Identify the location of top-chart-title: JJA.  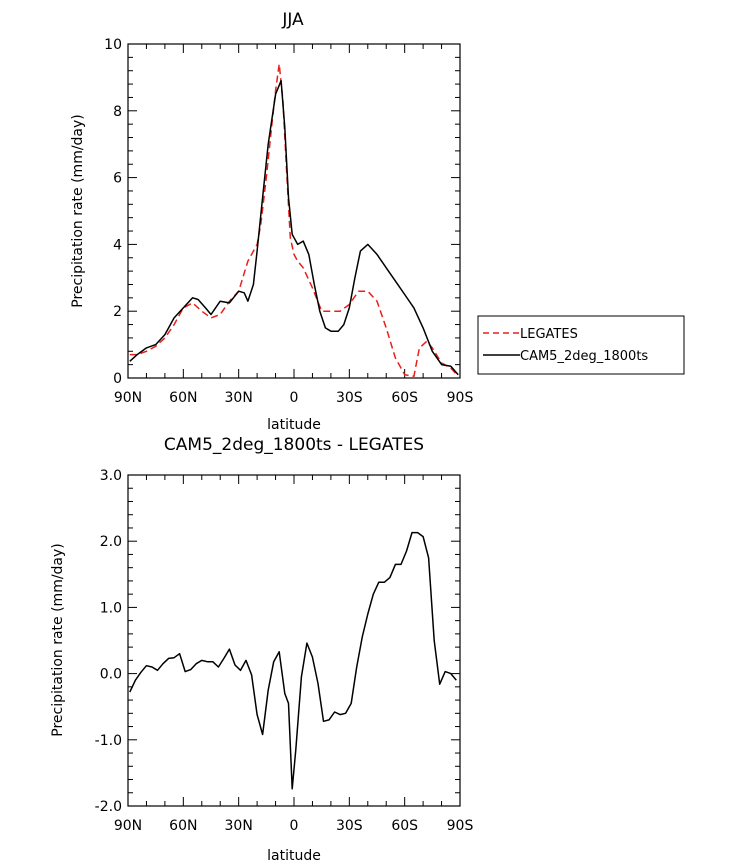
(292, 20).